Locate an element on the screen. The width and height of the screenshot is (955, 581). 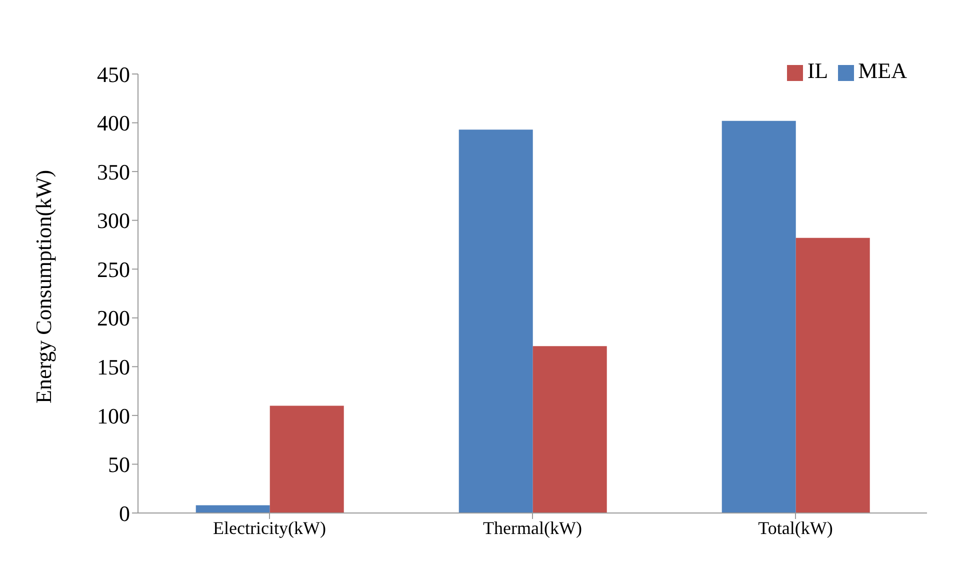
y-tick-label: 300 is located at coordinates (113, 221).